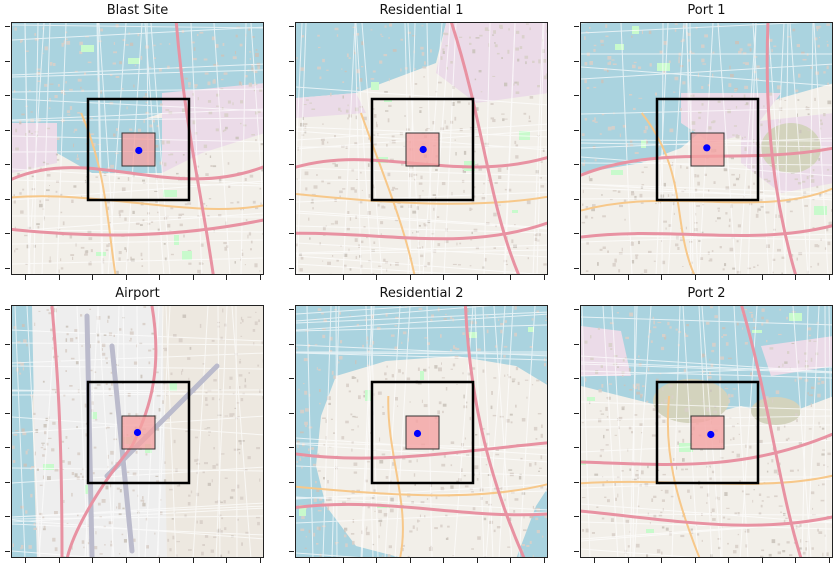 The height and width of the screenshot is (569, 839). What do you see at coordinates (421, 293) in the screenshot?
I see `panel-title: Residential 2` at bounding box center [421, 293].